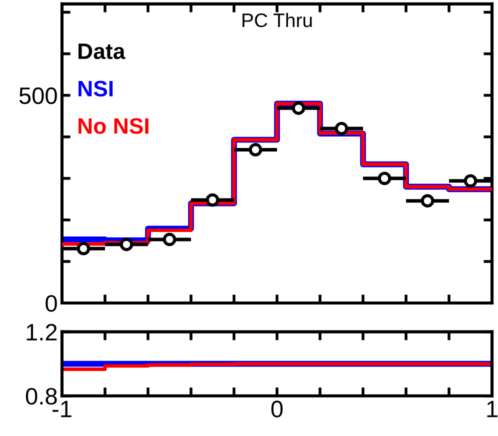 The height and width of the screenshot is (436, 498). Describe the element at coordinates (41, 332) in the screenshot. I see `y-tick-label: 1.2` at that location.